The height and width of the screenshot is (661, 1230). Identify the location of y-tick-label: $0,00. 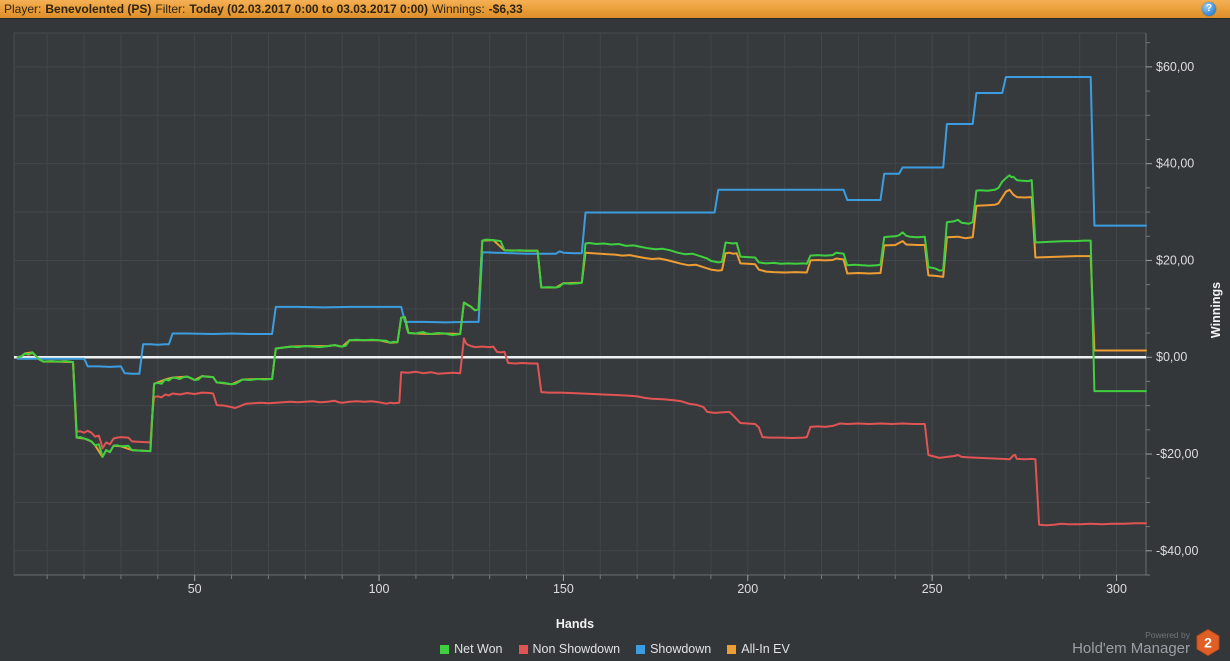
(1171, 357).